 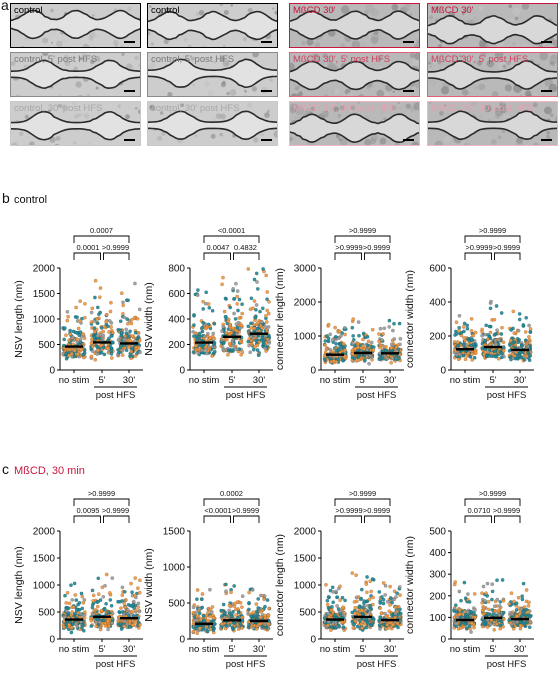 I want to click on em-micrograph: MßCD 30', 30' post HFS, so click(x=492, y=123).